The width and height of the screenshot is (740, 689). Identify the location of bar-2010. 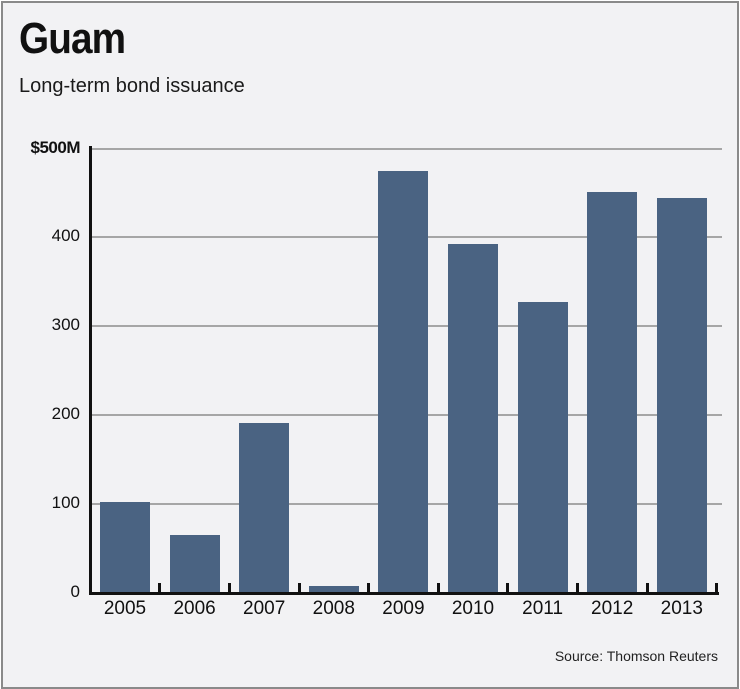
(473, 418).